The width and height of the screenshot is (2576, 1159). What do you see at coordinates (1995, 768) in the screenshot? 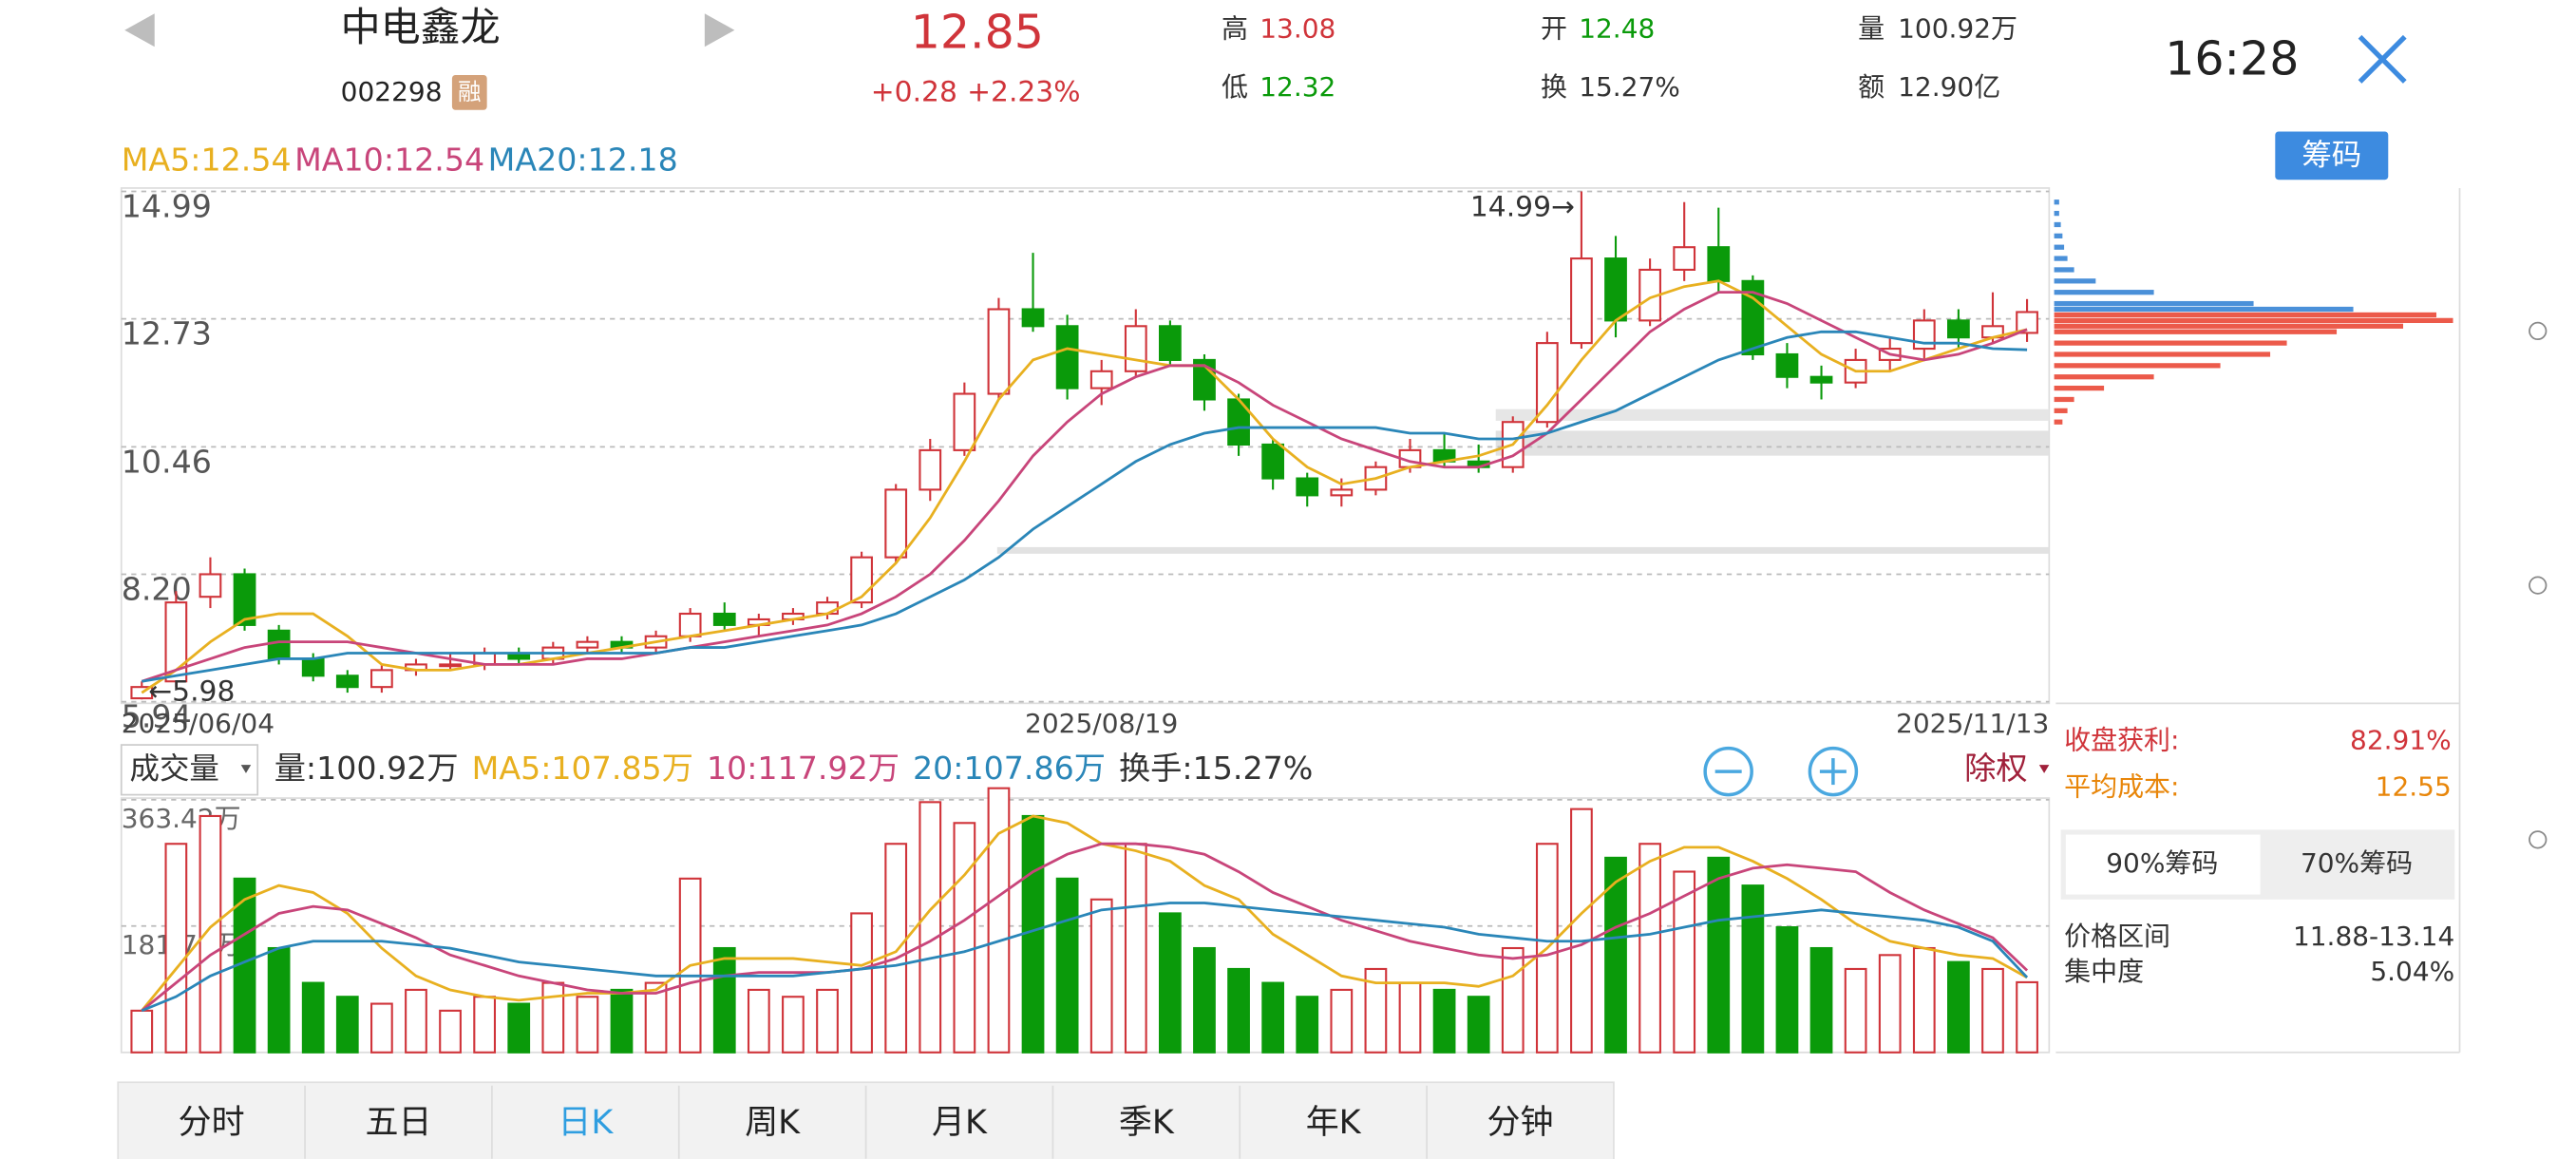
I see `adjust: 除权` at bounding box center [1995, 768].